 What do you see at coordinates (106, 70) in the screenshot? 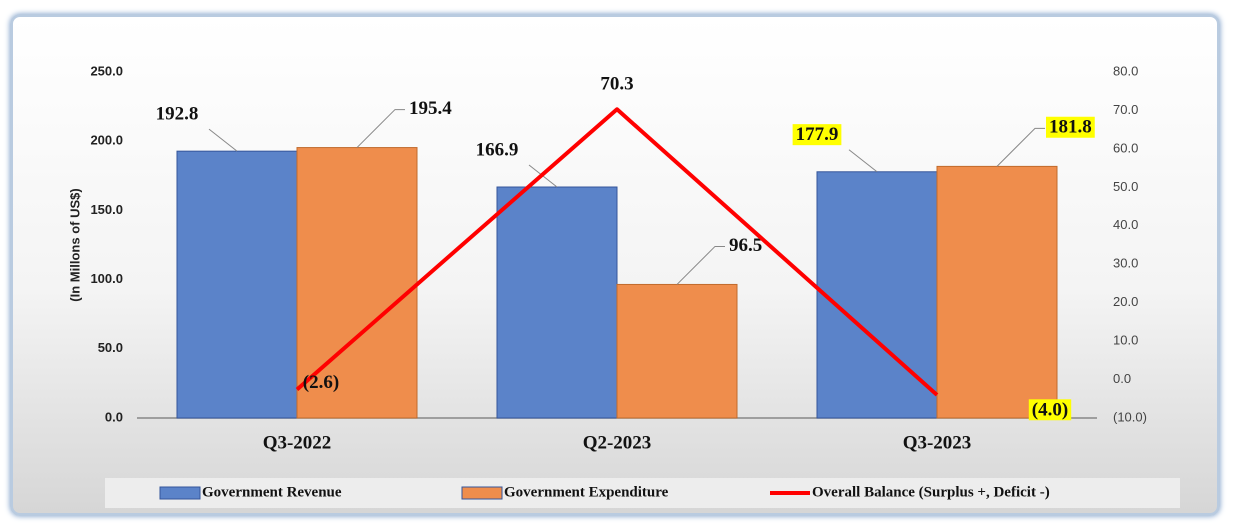
I see `y-tick-label: 250.0` at bounding box center [106, 70].